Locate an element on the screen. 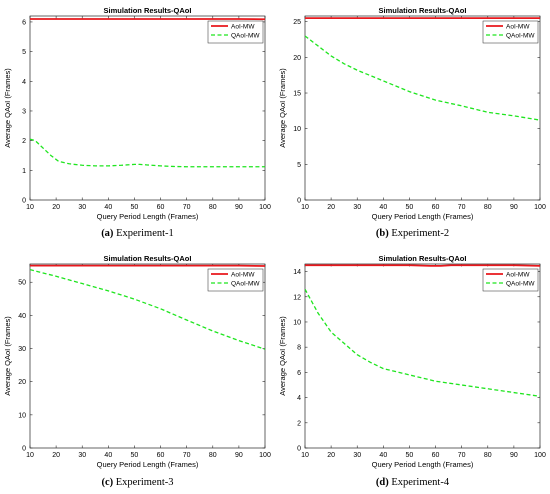  caption-text-d: Experiment-4 is located at coordinates (420, 482).